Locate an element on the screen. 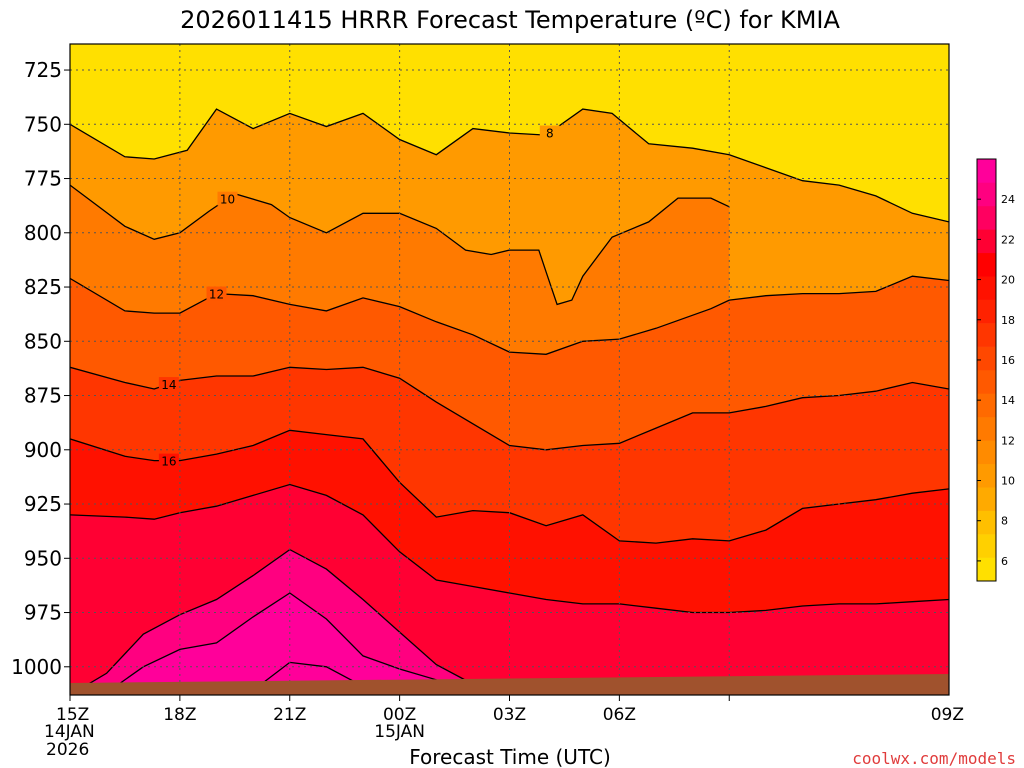  colorbar-label-8: 8 is located at coordinates (1004, 521).